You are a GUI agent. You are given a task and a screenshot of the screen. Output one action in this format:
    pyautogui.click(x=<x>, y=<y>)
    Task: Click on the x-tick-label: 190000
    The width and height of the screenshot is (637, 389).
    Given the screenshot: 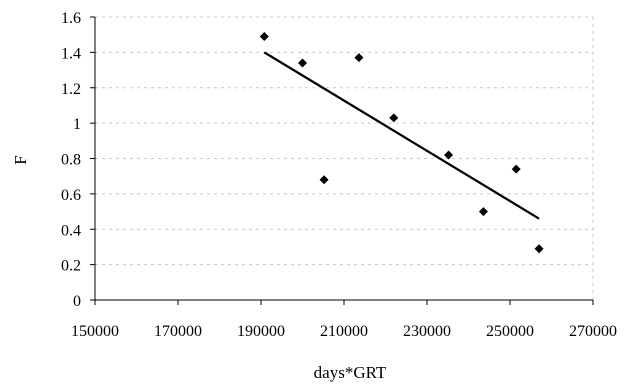 What is the action you would take?
    pyautogui.click(x=261, y=331)
    